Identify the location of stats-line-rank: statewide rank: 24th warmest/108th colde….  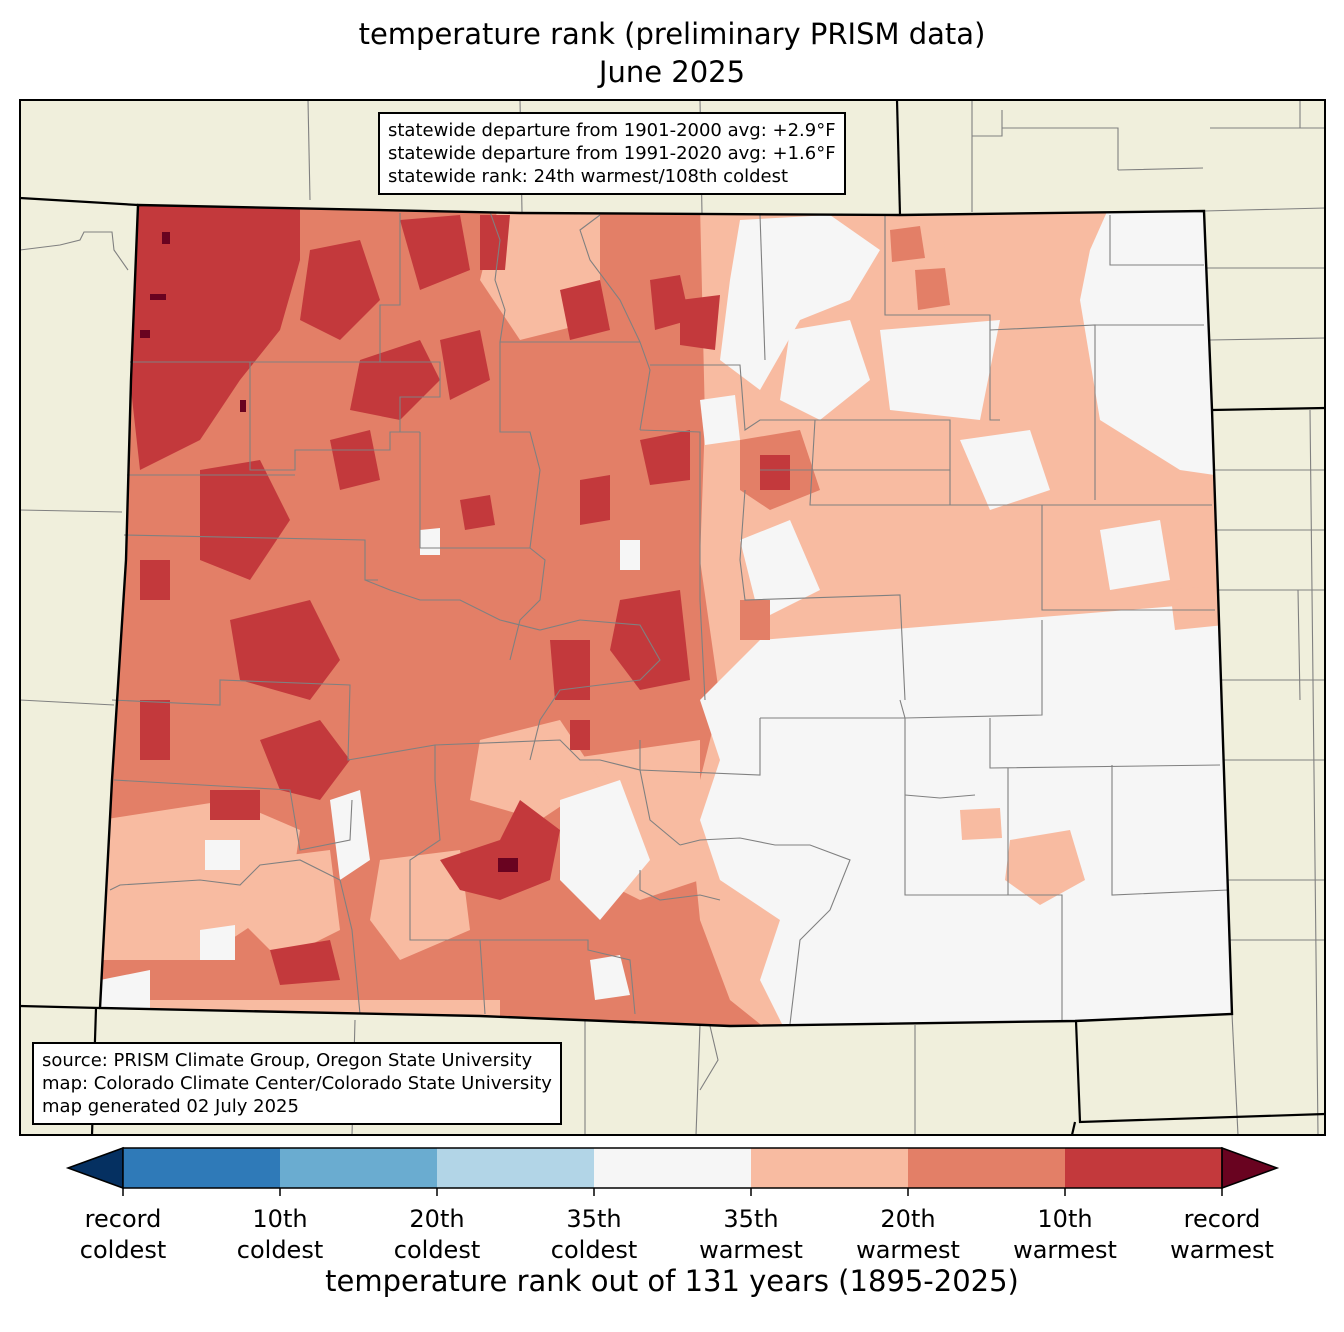
(588, 176).